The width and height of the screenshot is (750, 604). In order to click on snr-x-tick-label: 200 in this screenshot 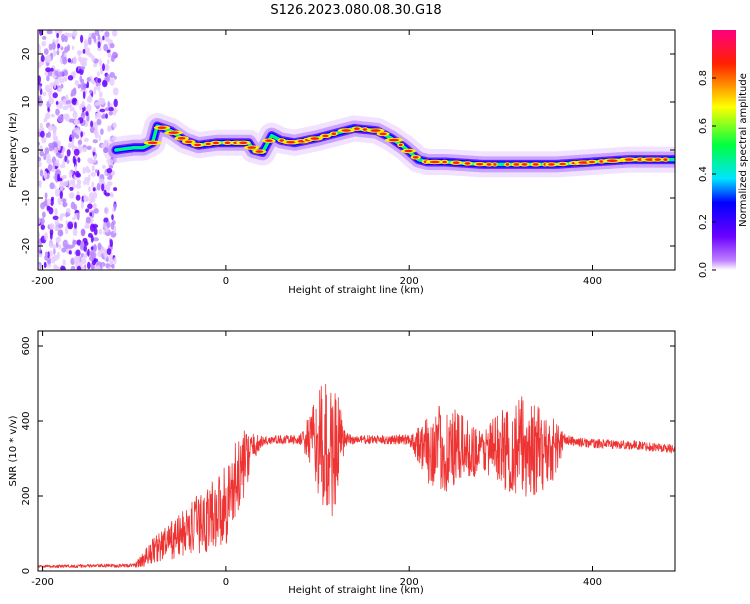, I will do `click(409, 582)`.